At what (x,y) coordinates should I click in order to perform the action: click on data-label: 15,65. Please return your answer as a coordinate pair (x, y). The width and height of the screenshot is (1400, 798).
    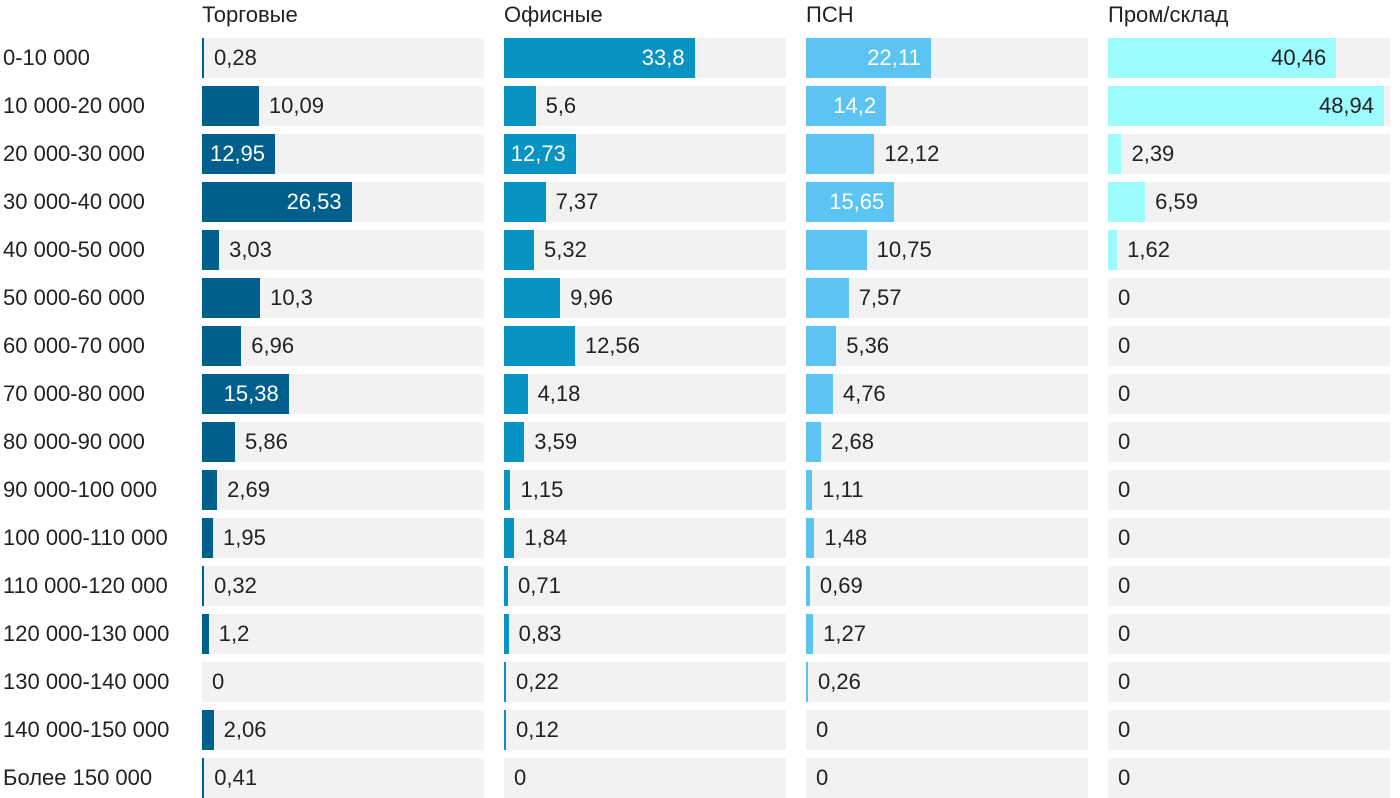
    Looking at the image, I should click on (857, 201).